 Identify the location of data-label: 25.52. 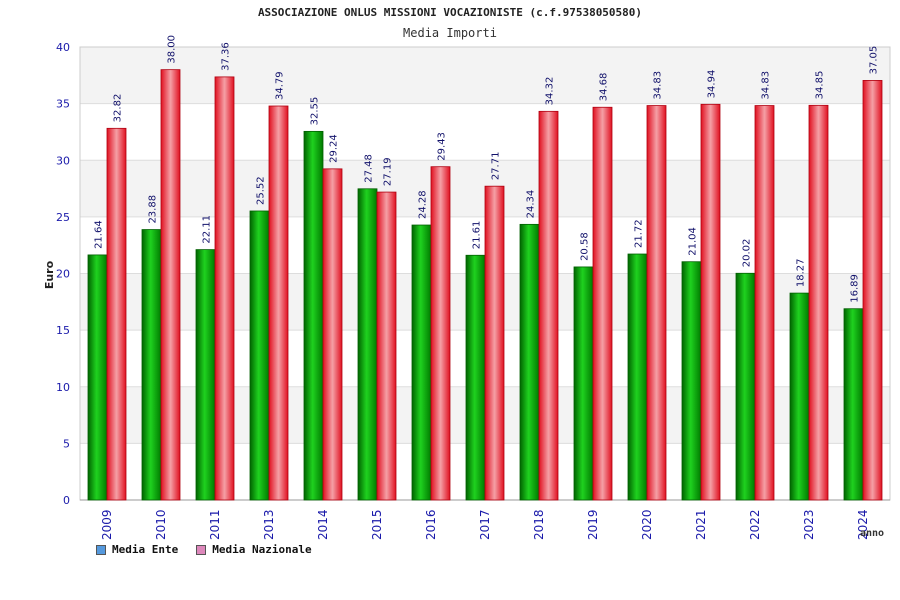
(261, 190).